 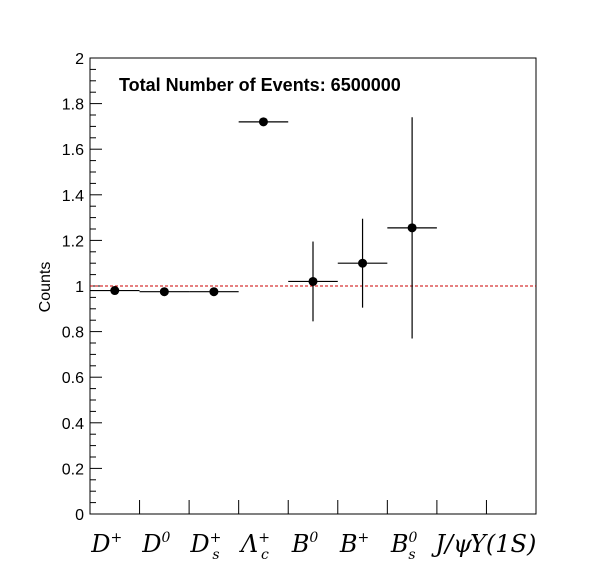 What do you see at coordinates (79, 59) in the screenshot?
I see `y-tick-label: 2` at bounding box center [79, 59].